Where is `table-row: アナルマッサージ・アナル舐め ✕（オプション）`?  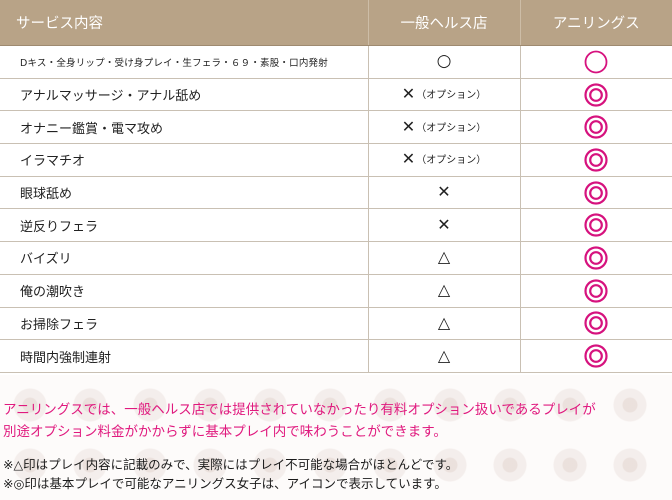 table-row: アナルマッサージ・アナル舐め ✕（オプション） is located at coordinates (336, 95).